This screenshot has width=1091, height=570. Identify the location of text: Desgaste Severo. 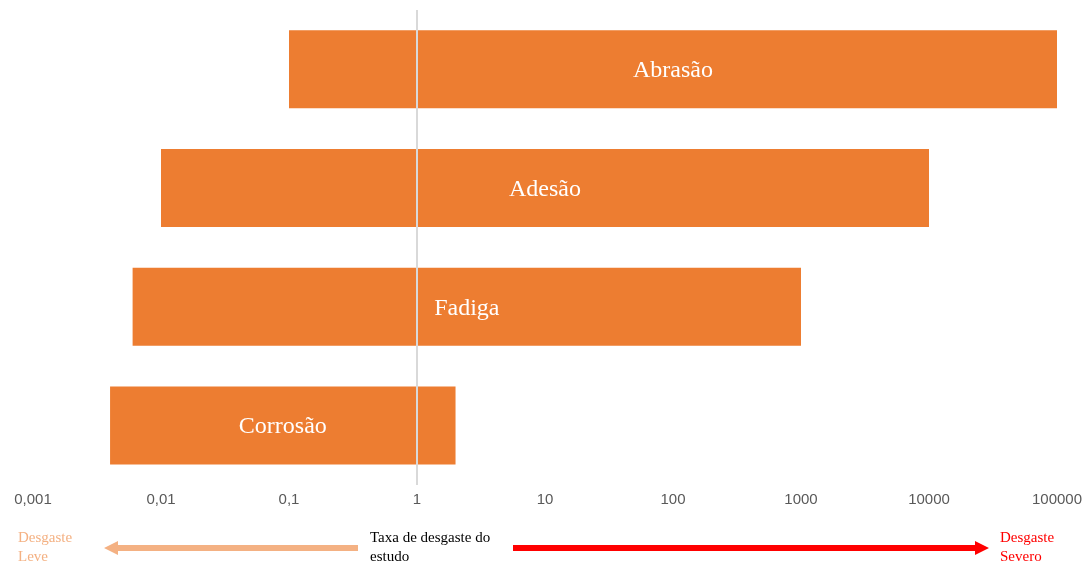
(1027, 547).